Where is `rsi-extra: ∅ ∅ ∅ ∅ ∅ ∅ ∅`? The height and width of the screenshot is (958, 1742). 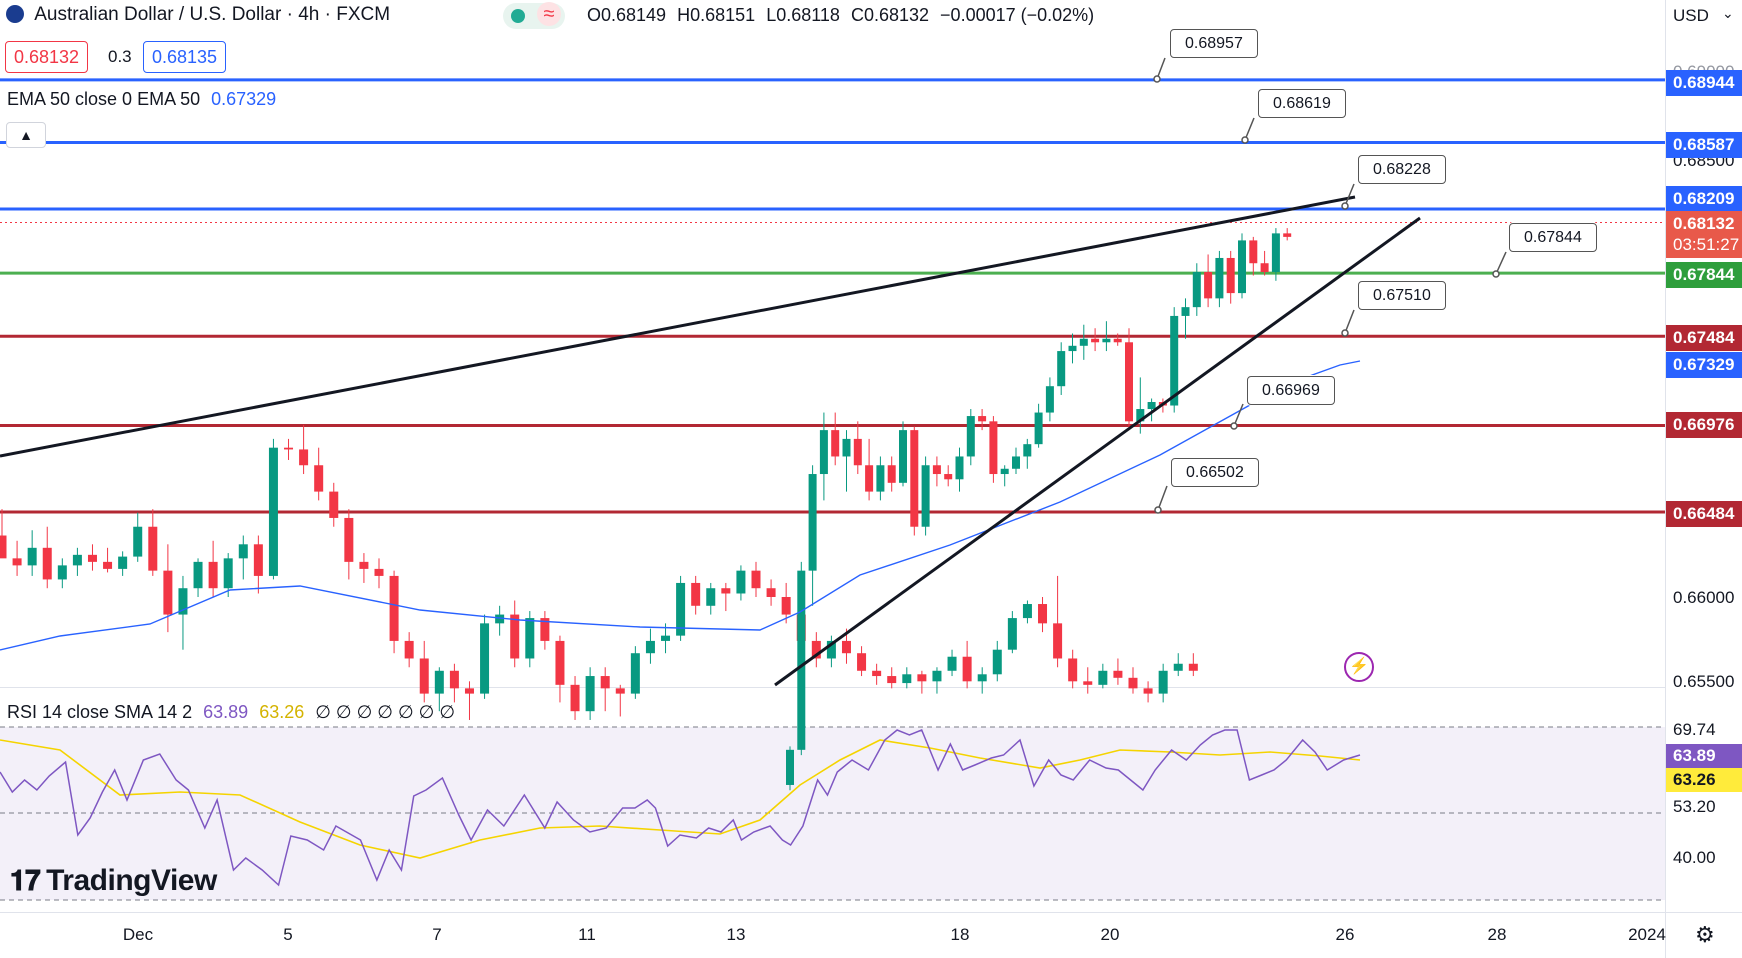 rsi-extra: ∅ ∅ ∅ ∅ ∅ ∅ ∅ is located at coordinates (385, 712).